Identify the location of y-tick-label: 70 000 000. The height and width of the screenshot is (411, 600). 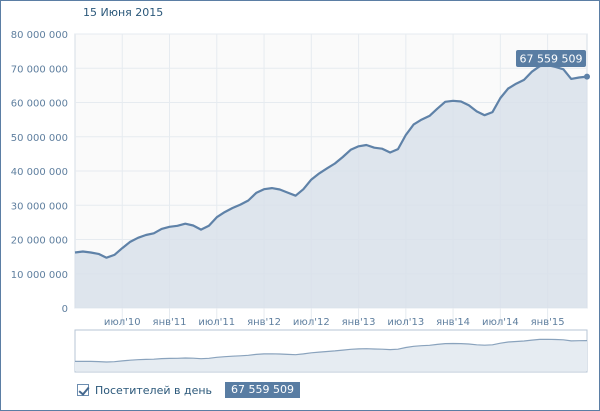
(39, 69).